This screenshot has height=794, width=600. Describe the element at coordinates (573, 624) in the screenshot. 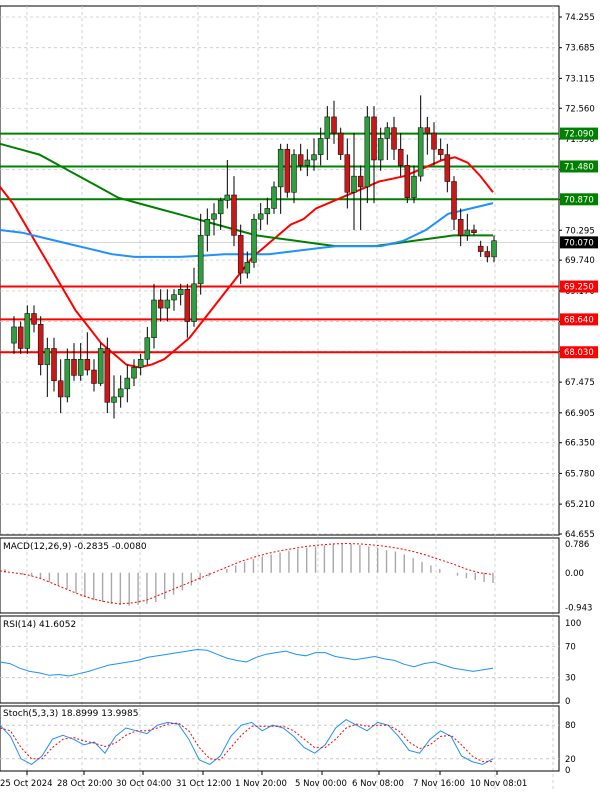

I see `rsi-tick-label: 100` at that location.